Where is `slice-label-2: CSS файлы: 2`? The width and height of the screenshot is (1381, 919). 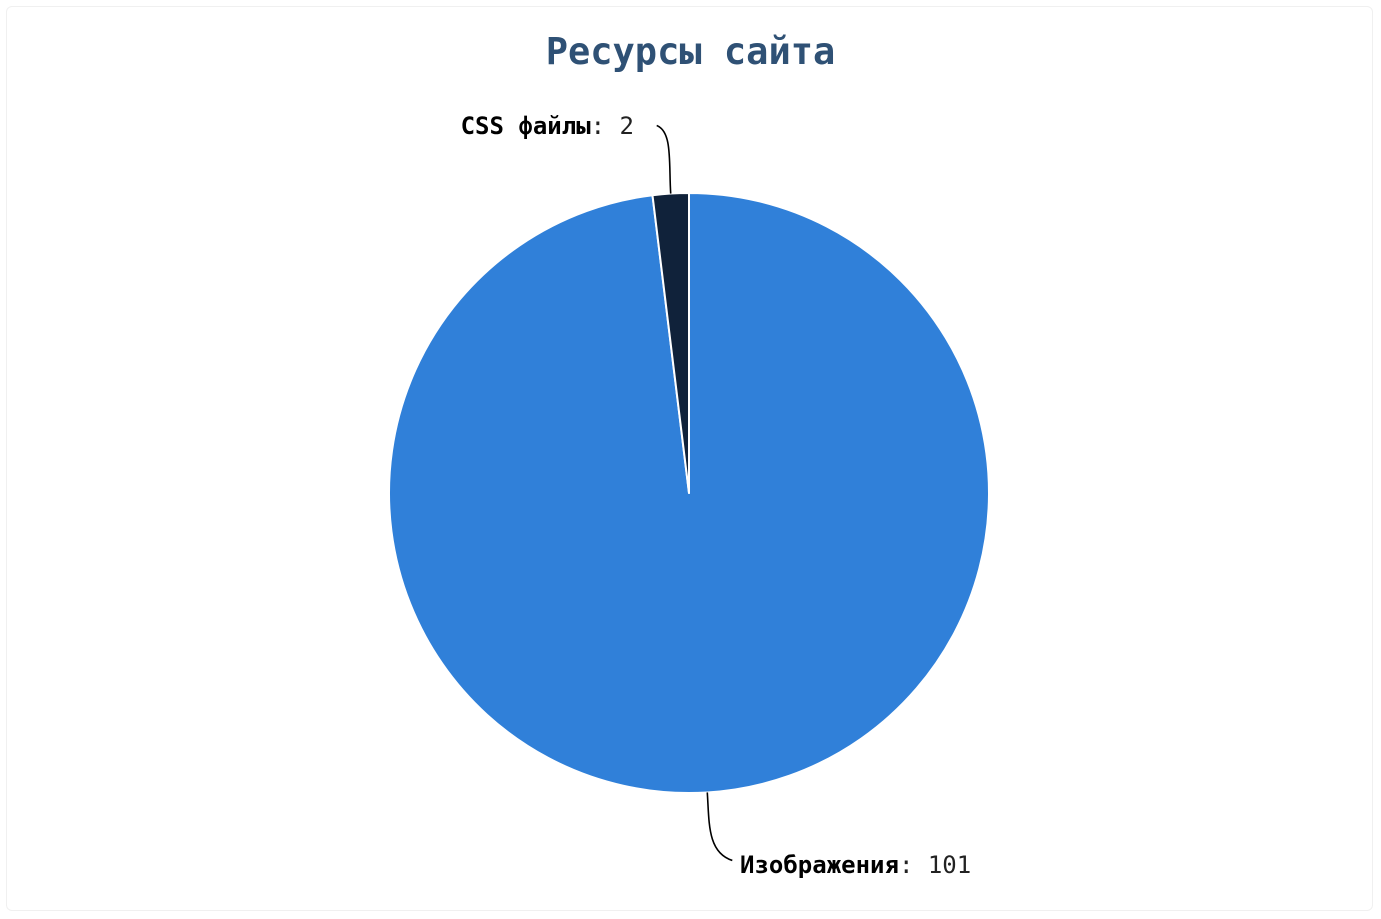
slice-label-2: CSS файлы: 2 is located at coordinates (547, 126).